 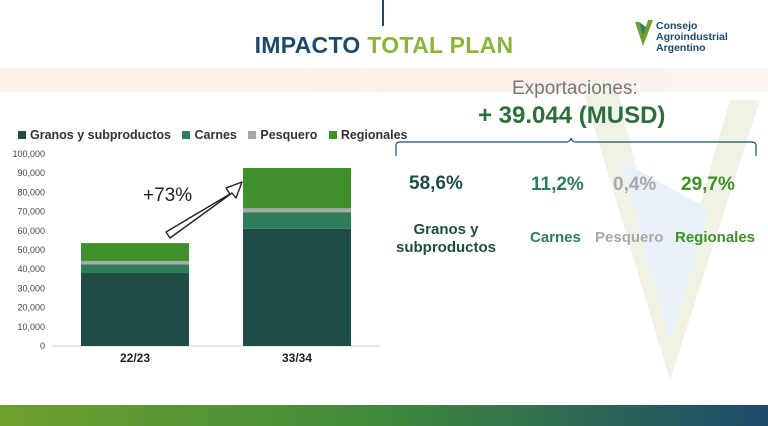 What do you see at coordinates (31, 269) in the screenshot?
I see `y-tick-label: 40,000` at bounding box center [31, 269].